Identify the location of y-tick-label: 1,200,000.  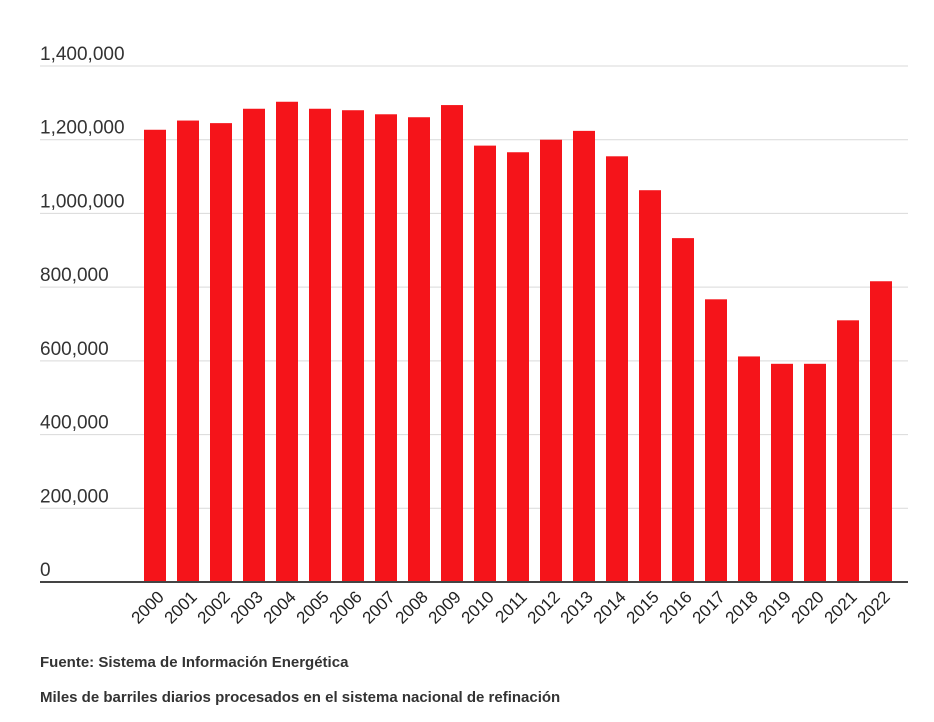
(82, 128).